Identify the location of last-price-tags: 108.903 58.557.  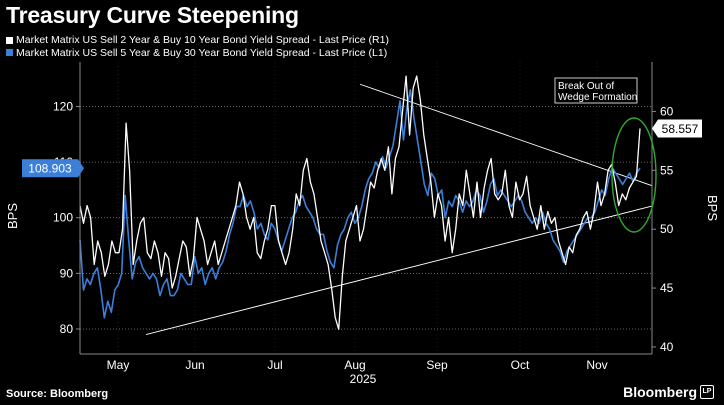
(362, 148).